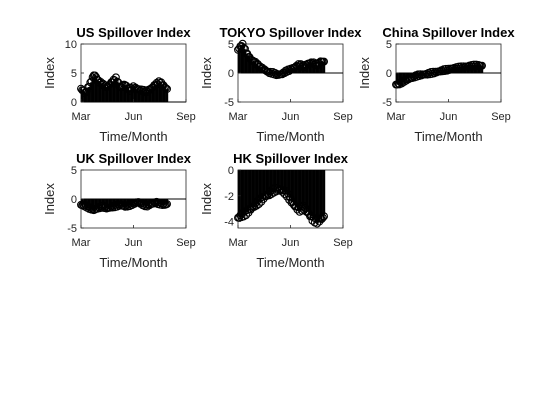 This screenshot has width=560, height=420. Describe the element at coordinates (231, 171) in the screenshot. I see `y-tick-label: 0` at that location.